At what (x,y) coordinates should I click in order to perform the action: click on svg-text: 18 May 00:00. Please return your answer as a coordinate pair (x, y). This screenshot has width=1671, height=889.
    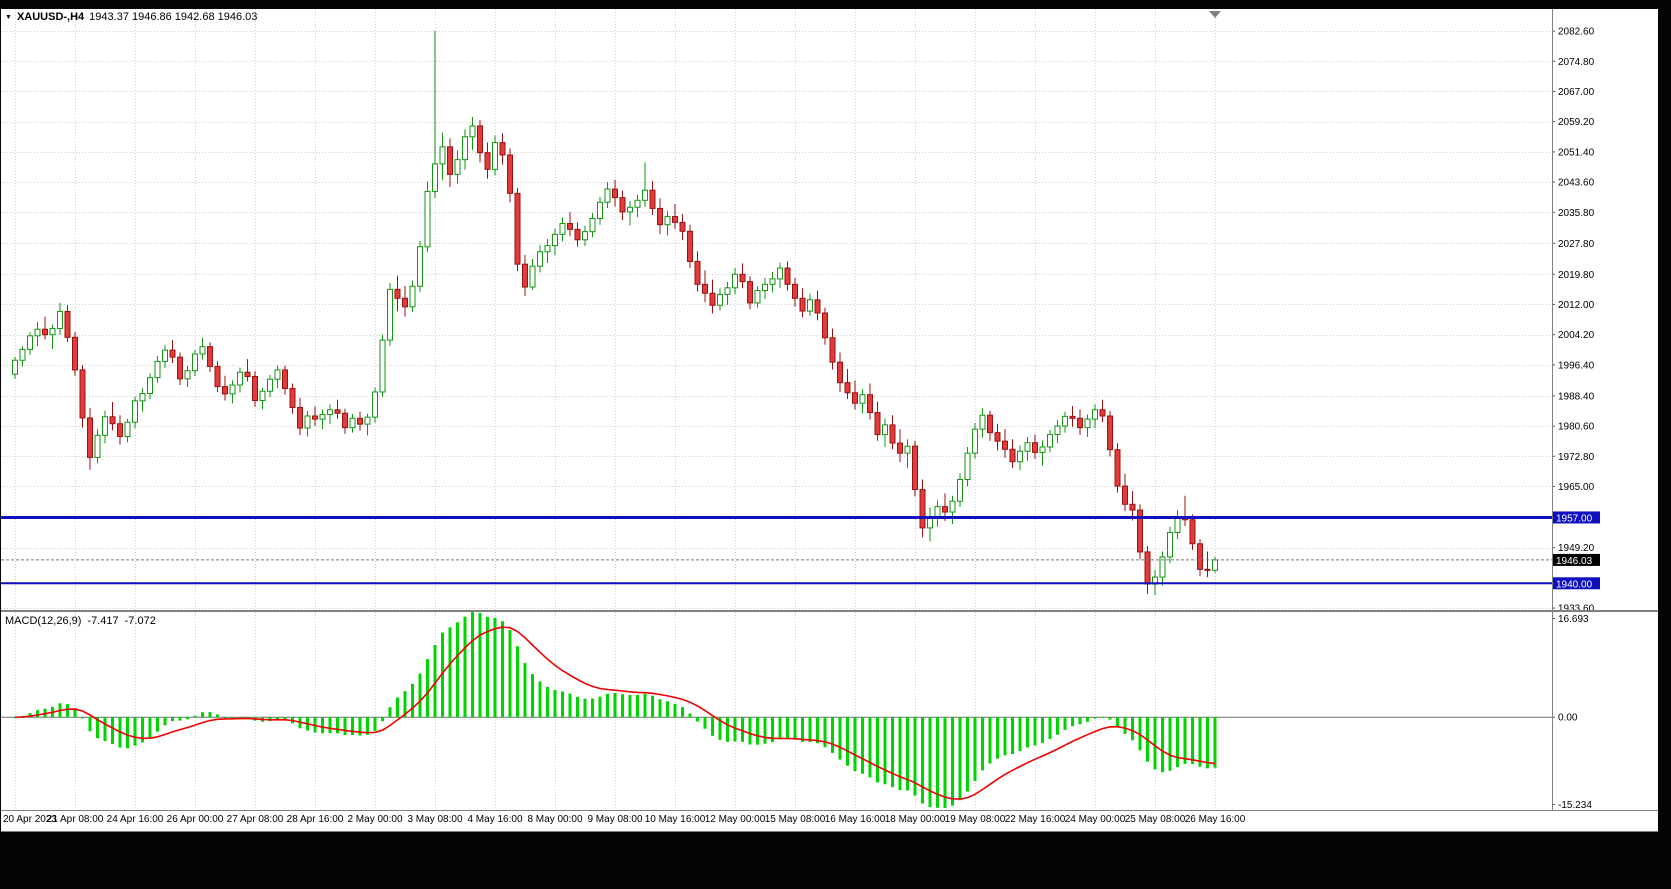
    Looking at the image, I should click on (915, 819).